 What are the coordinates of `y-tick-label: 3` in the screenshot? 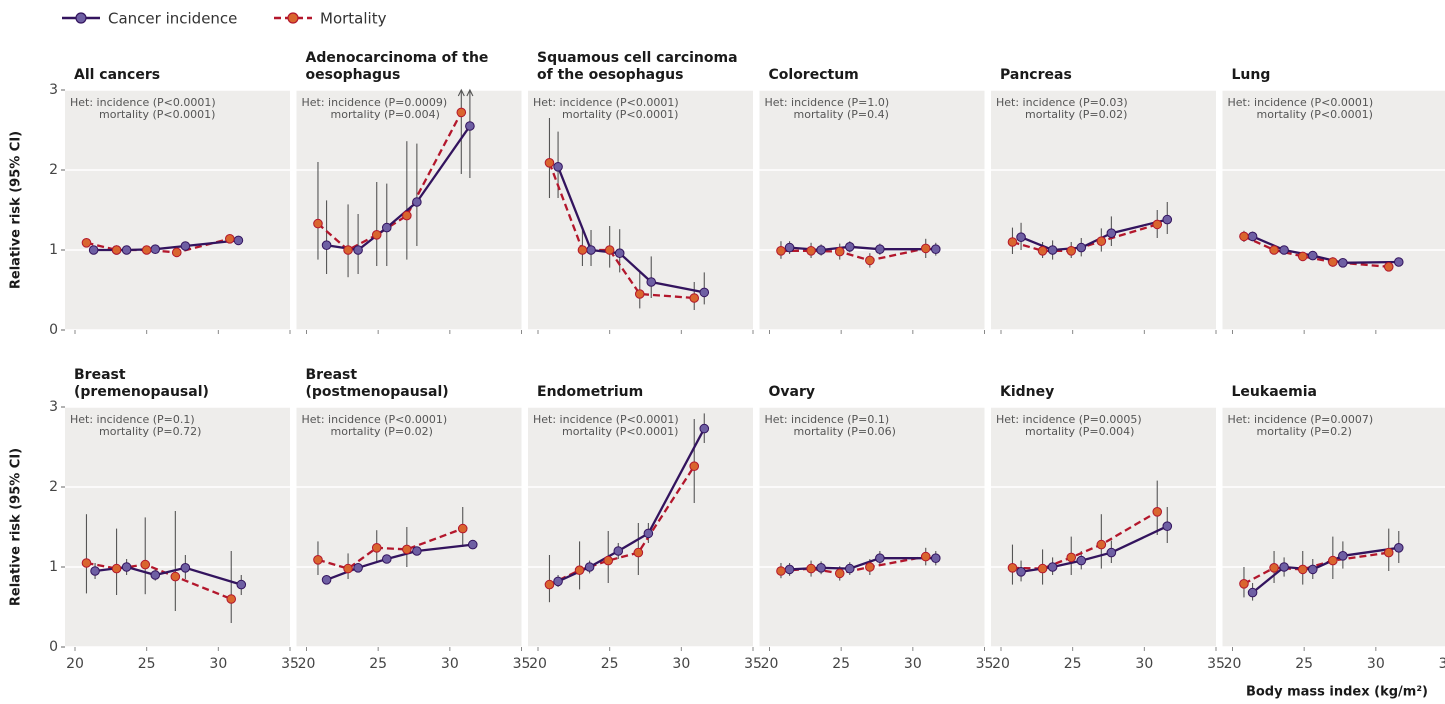 It's located at (53, 407).